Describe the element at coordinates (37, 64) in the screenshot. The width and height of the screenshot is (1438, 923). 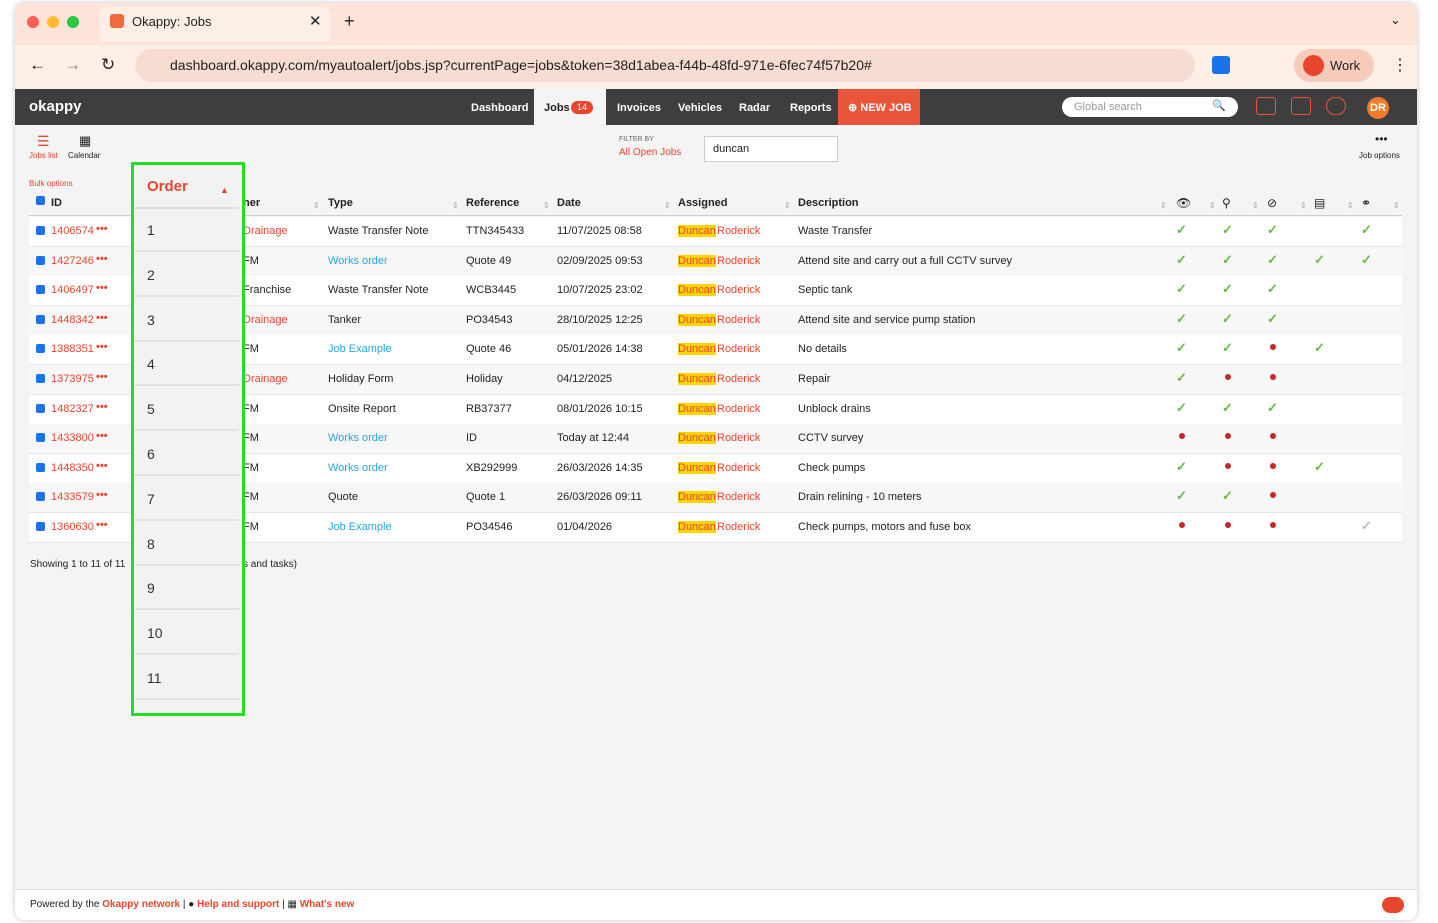
I see `back: ←` at that location.